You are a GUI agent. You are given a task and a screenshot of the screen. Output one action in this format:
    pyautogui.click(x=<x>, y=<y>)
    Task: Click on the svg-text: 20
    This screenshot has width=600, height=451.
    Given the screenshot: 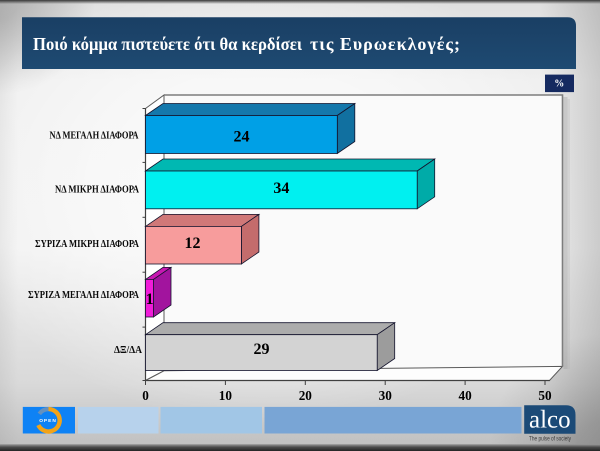 What is the action you would take?
    pyautogui.click(x=306, y=395)
    